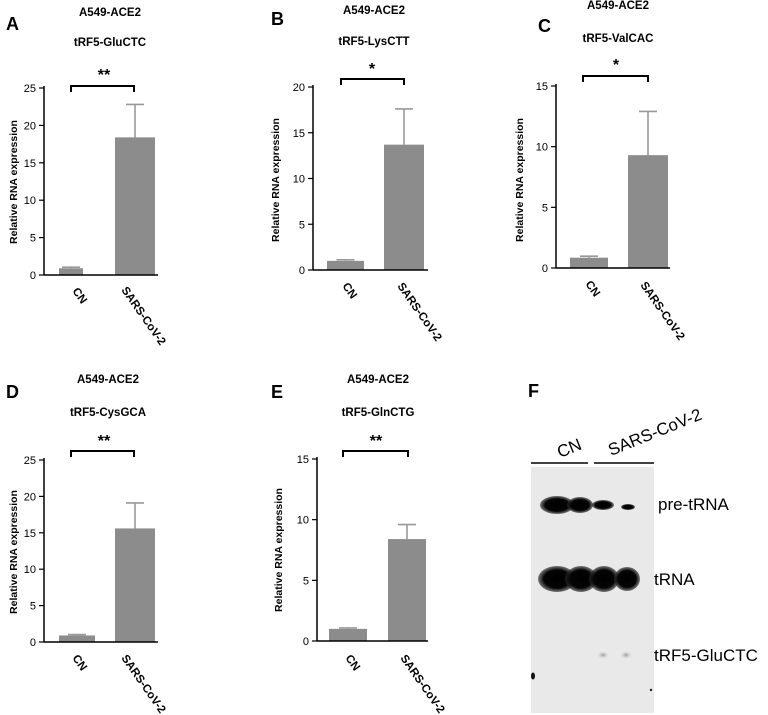 This screenshot has height=715, width=768. What do you see at coordinates (277, 19) in the screenshot?
I see `panel-letter: B` at bounding box center [277, 19].